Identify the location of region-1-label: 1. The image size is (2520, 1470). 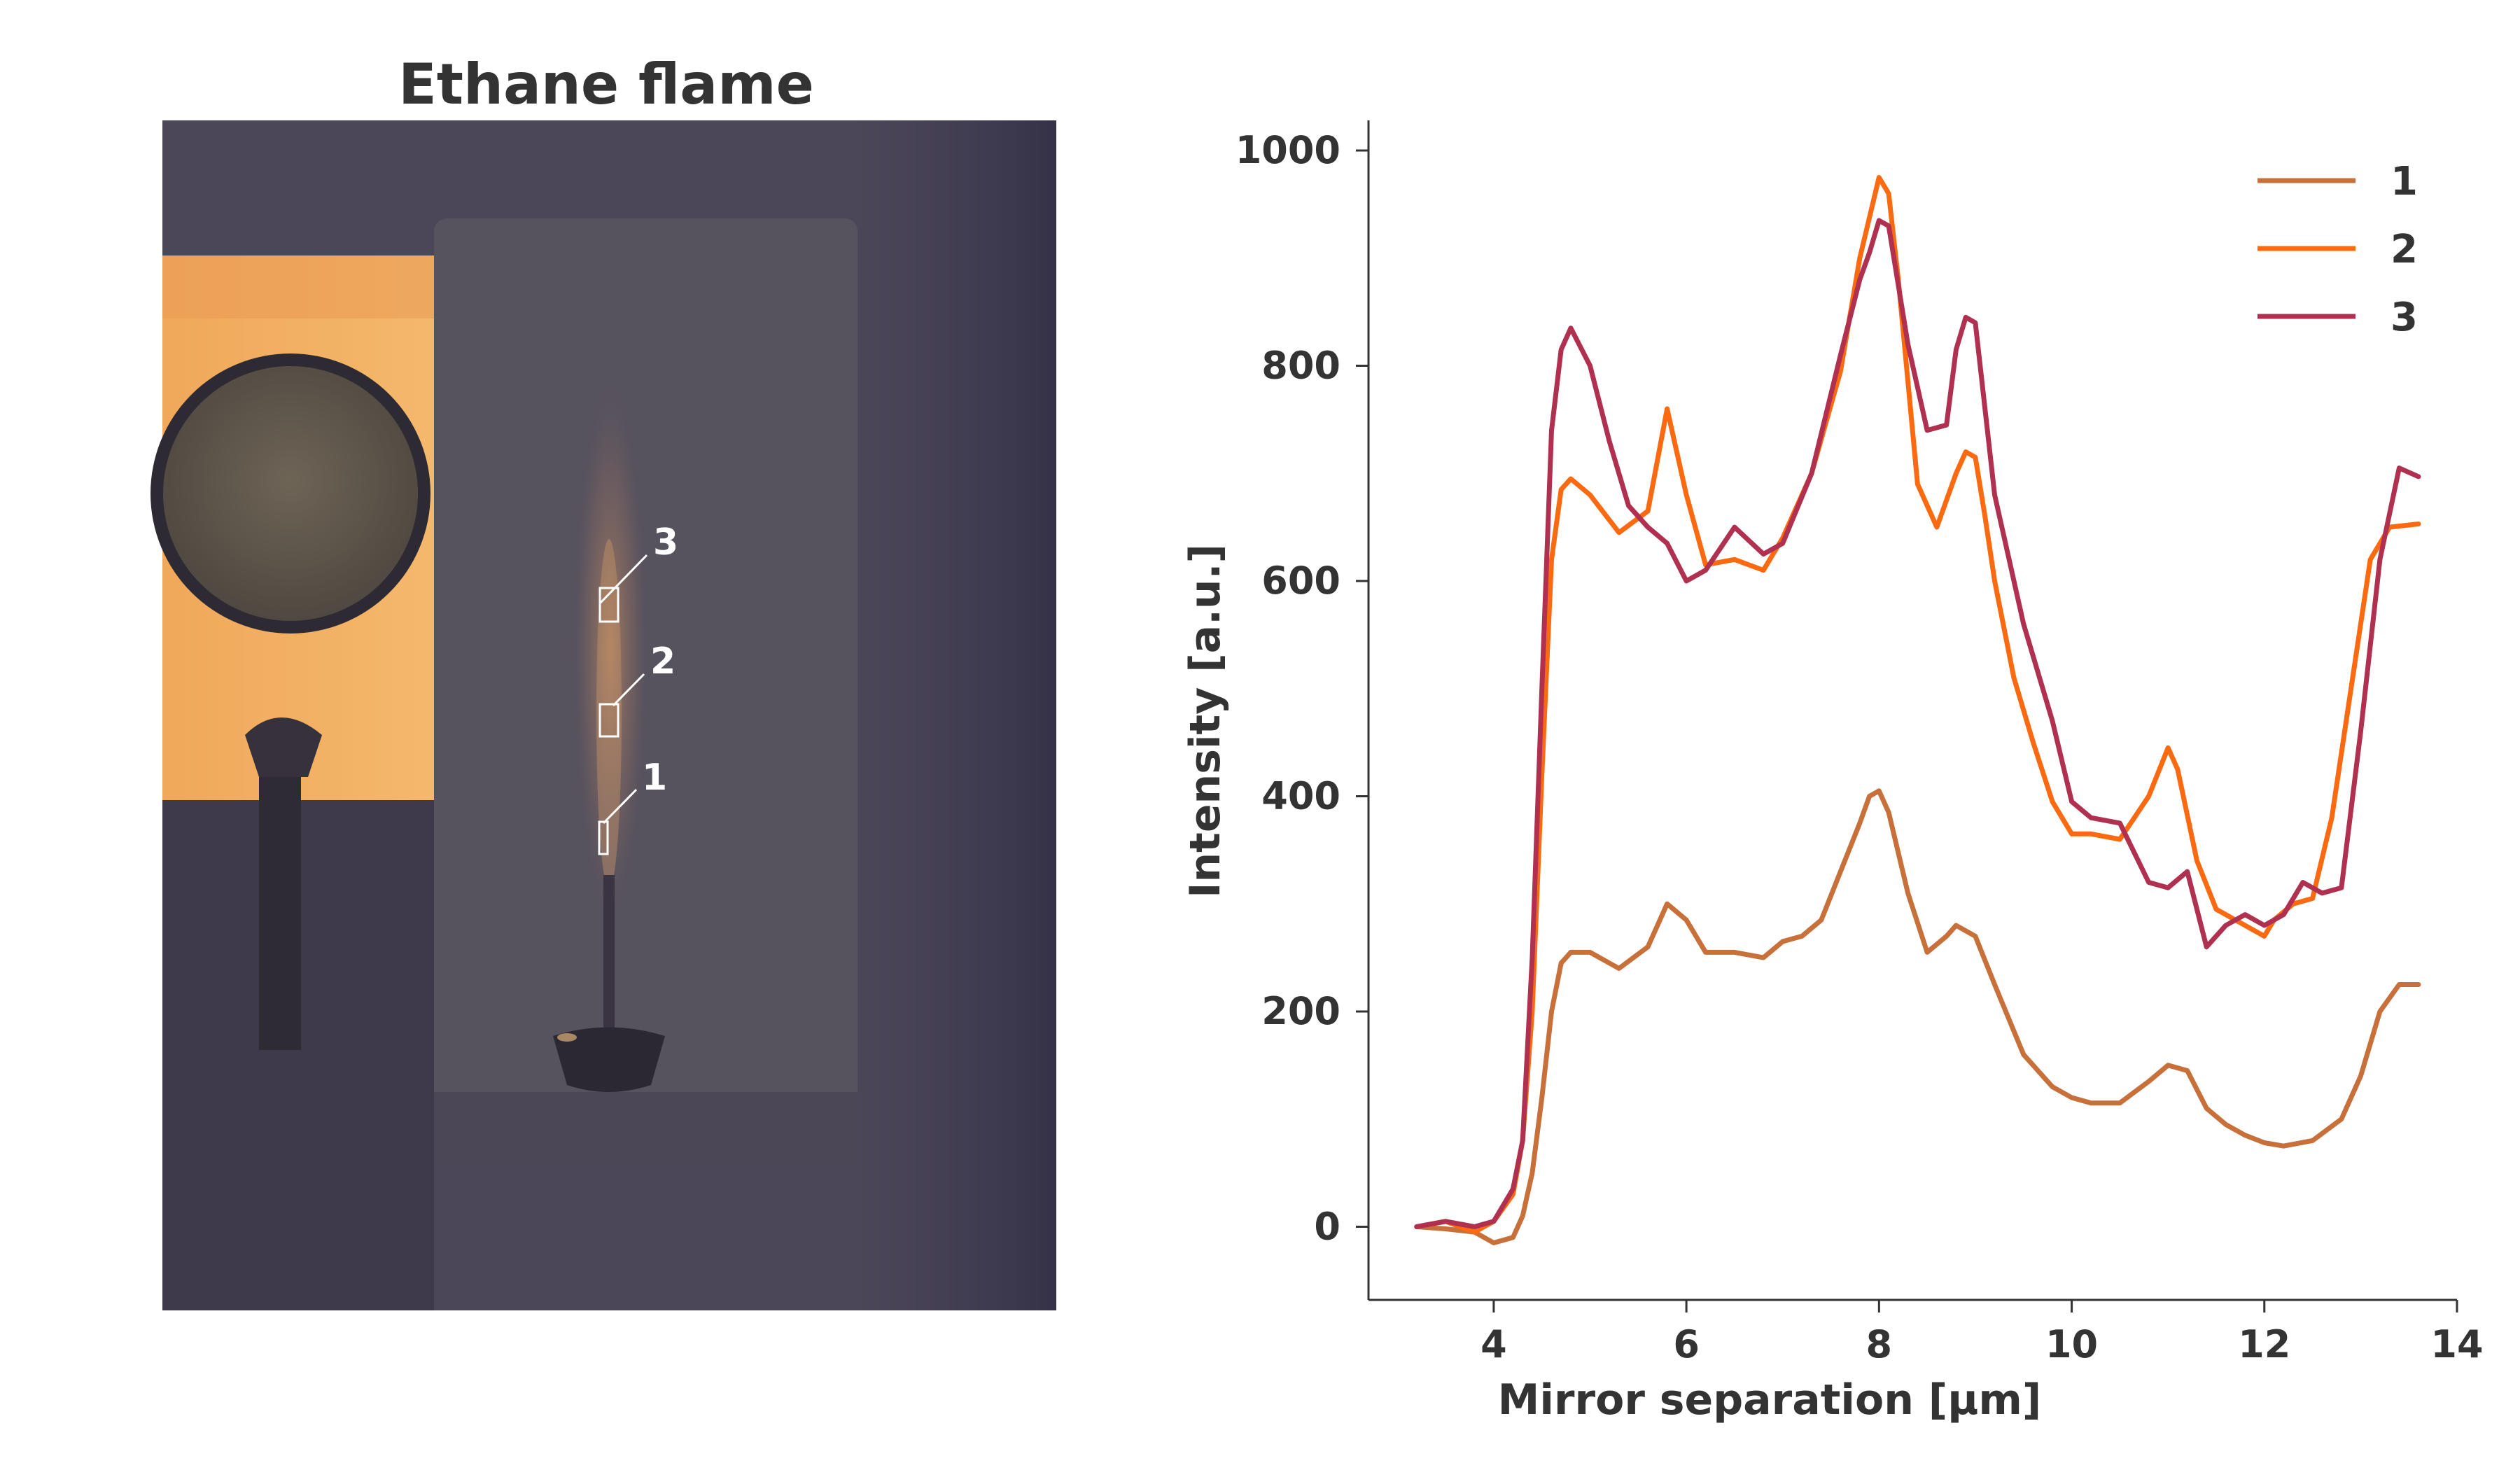
(654, 778).